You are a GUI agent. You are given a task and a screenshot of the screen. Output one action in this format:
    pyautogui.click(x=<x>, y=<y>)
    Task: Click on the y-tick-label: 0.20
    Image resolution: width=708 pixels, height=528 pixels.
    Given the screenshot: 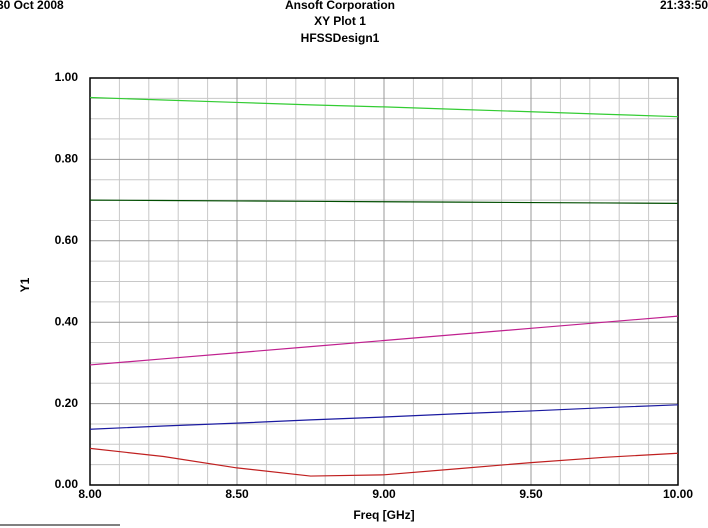 What is the action you would take?
    pyautogui.click(x=67, y=403)
    